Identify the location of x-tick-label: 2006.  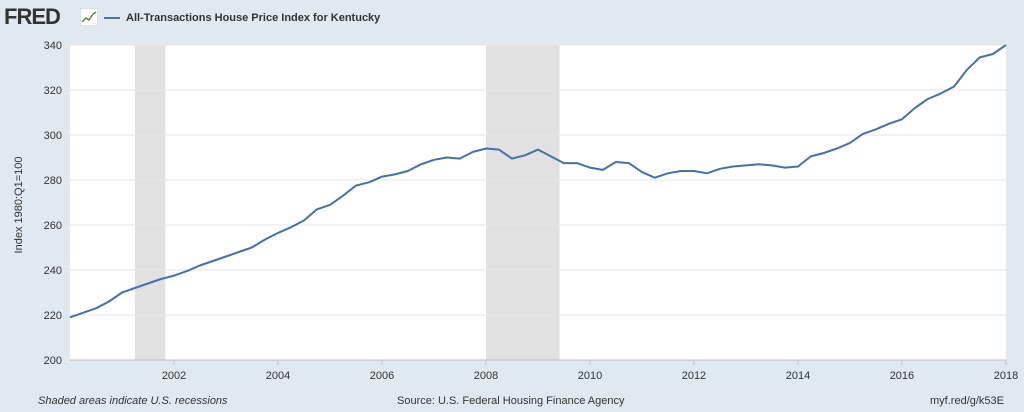
(382, 376).